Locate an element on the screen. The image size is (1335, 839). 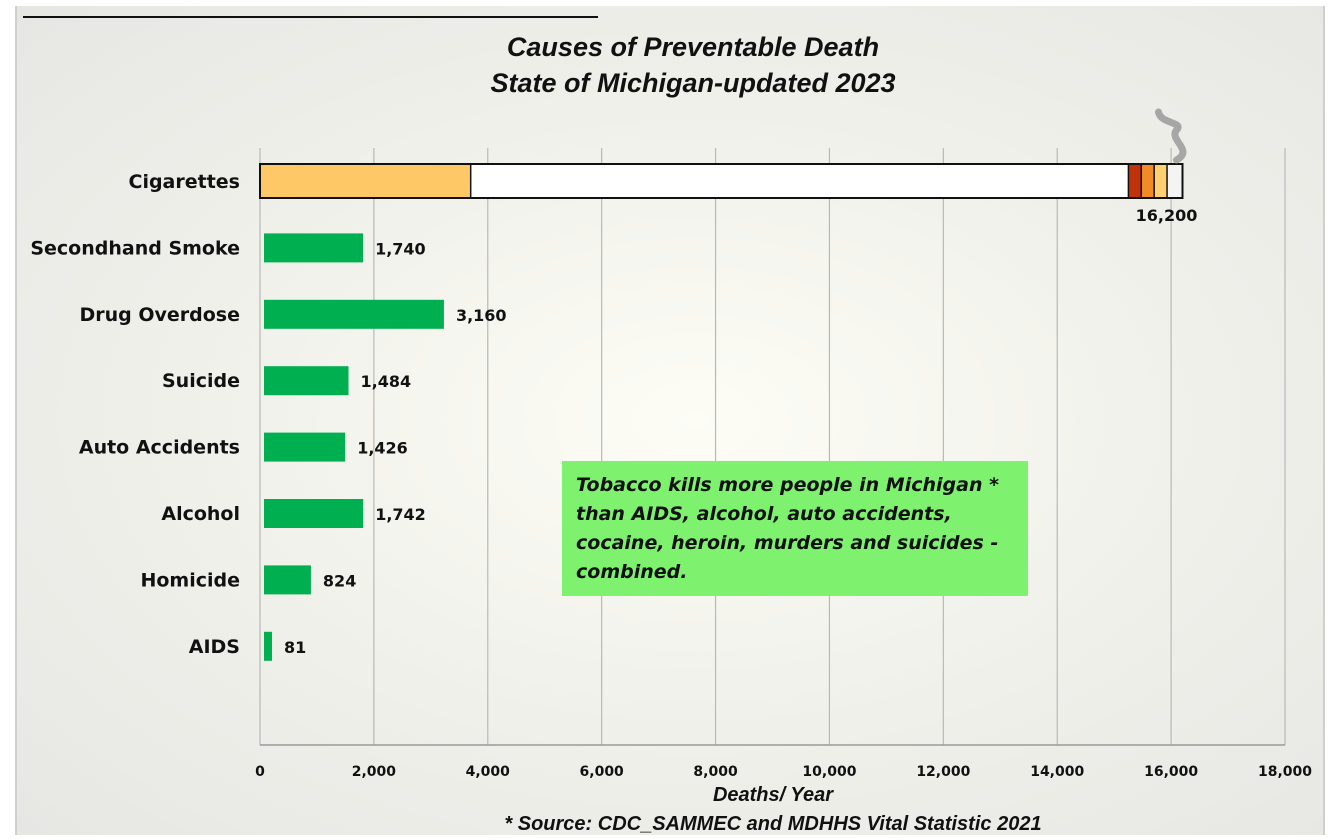
chart-title: Causes of Preventable Death is located at coordinates (693, 47).